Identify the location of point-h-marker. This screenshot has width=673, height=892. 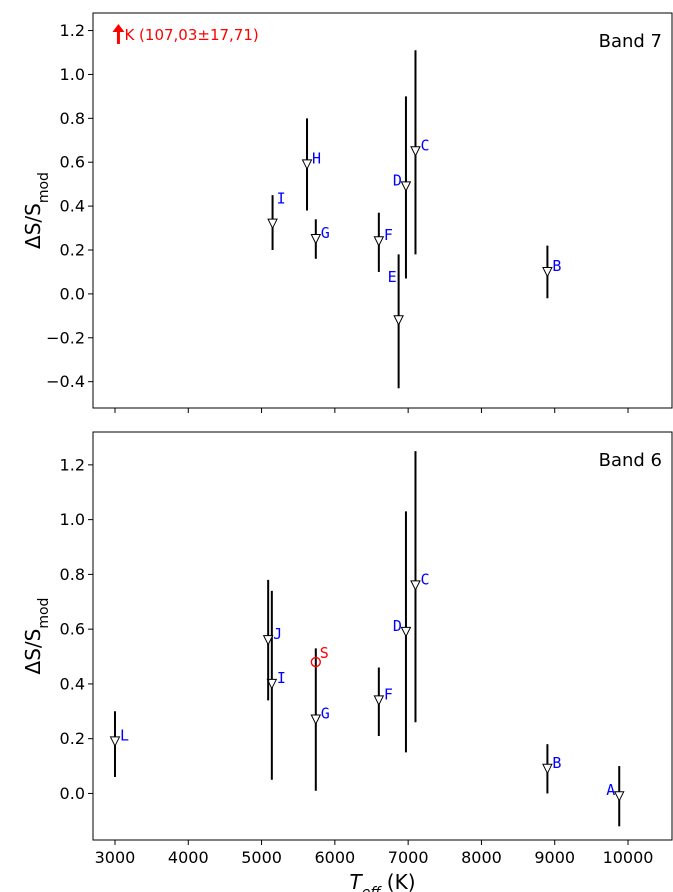
(307, 165).